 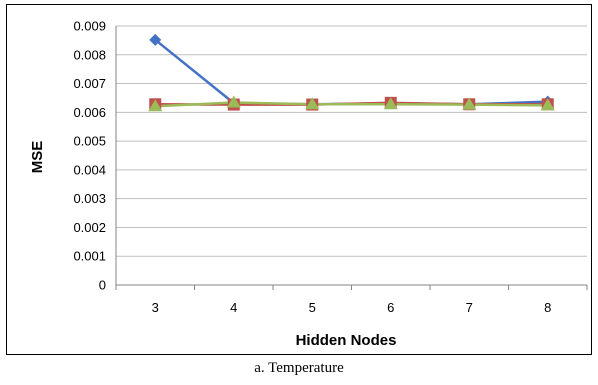 I want to click on y-tick-label: 0.004, so click(x=89, y=169).